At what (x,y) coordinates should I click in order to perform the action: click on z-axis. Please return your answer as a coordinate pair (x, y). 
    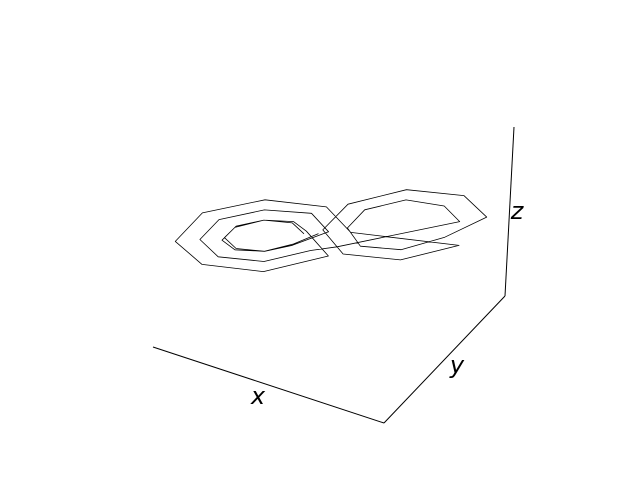
    Looking at the image, I should click on (509, 211).